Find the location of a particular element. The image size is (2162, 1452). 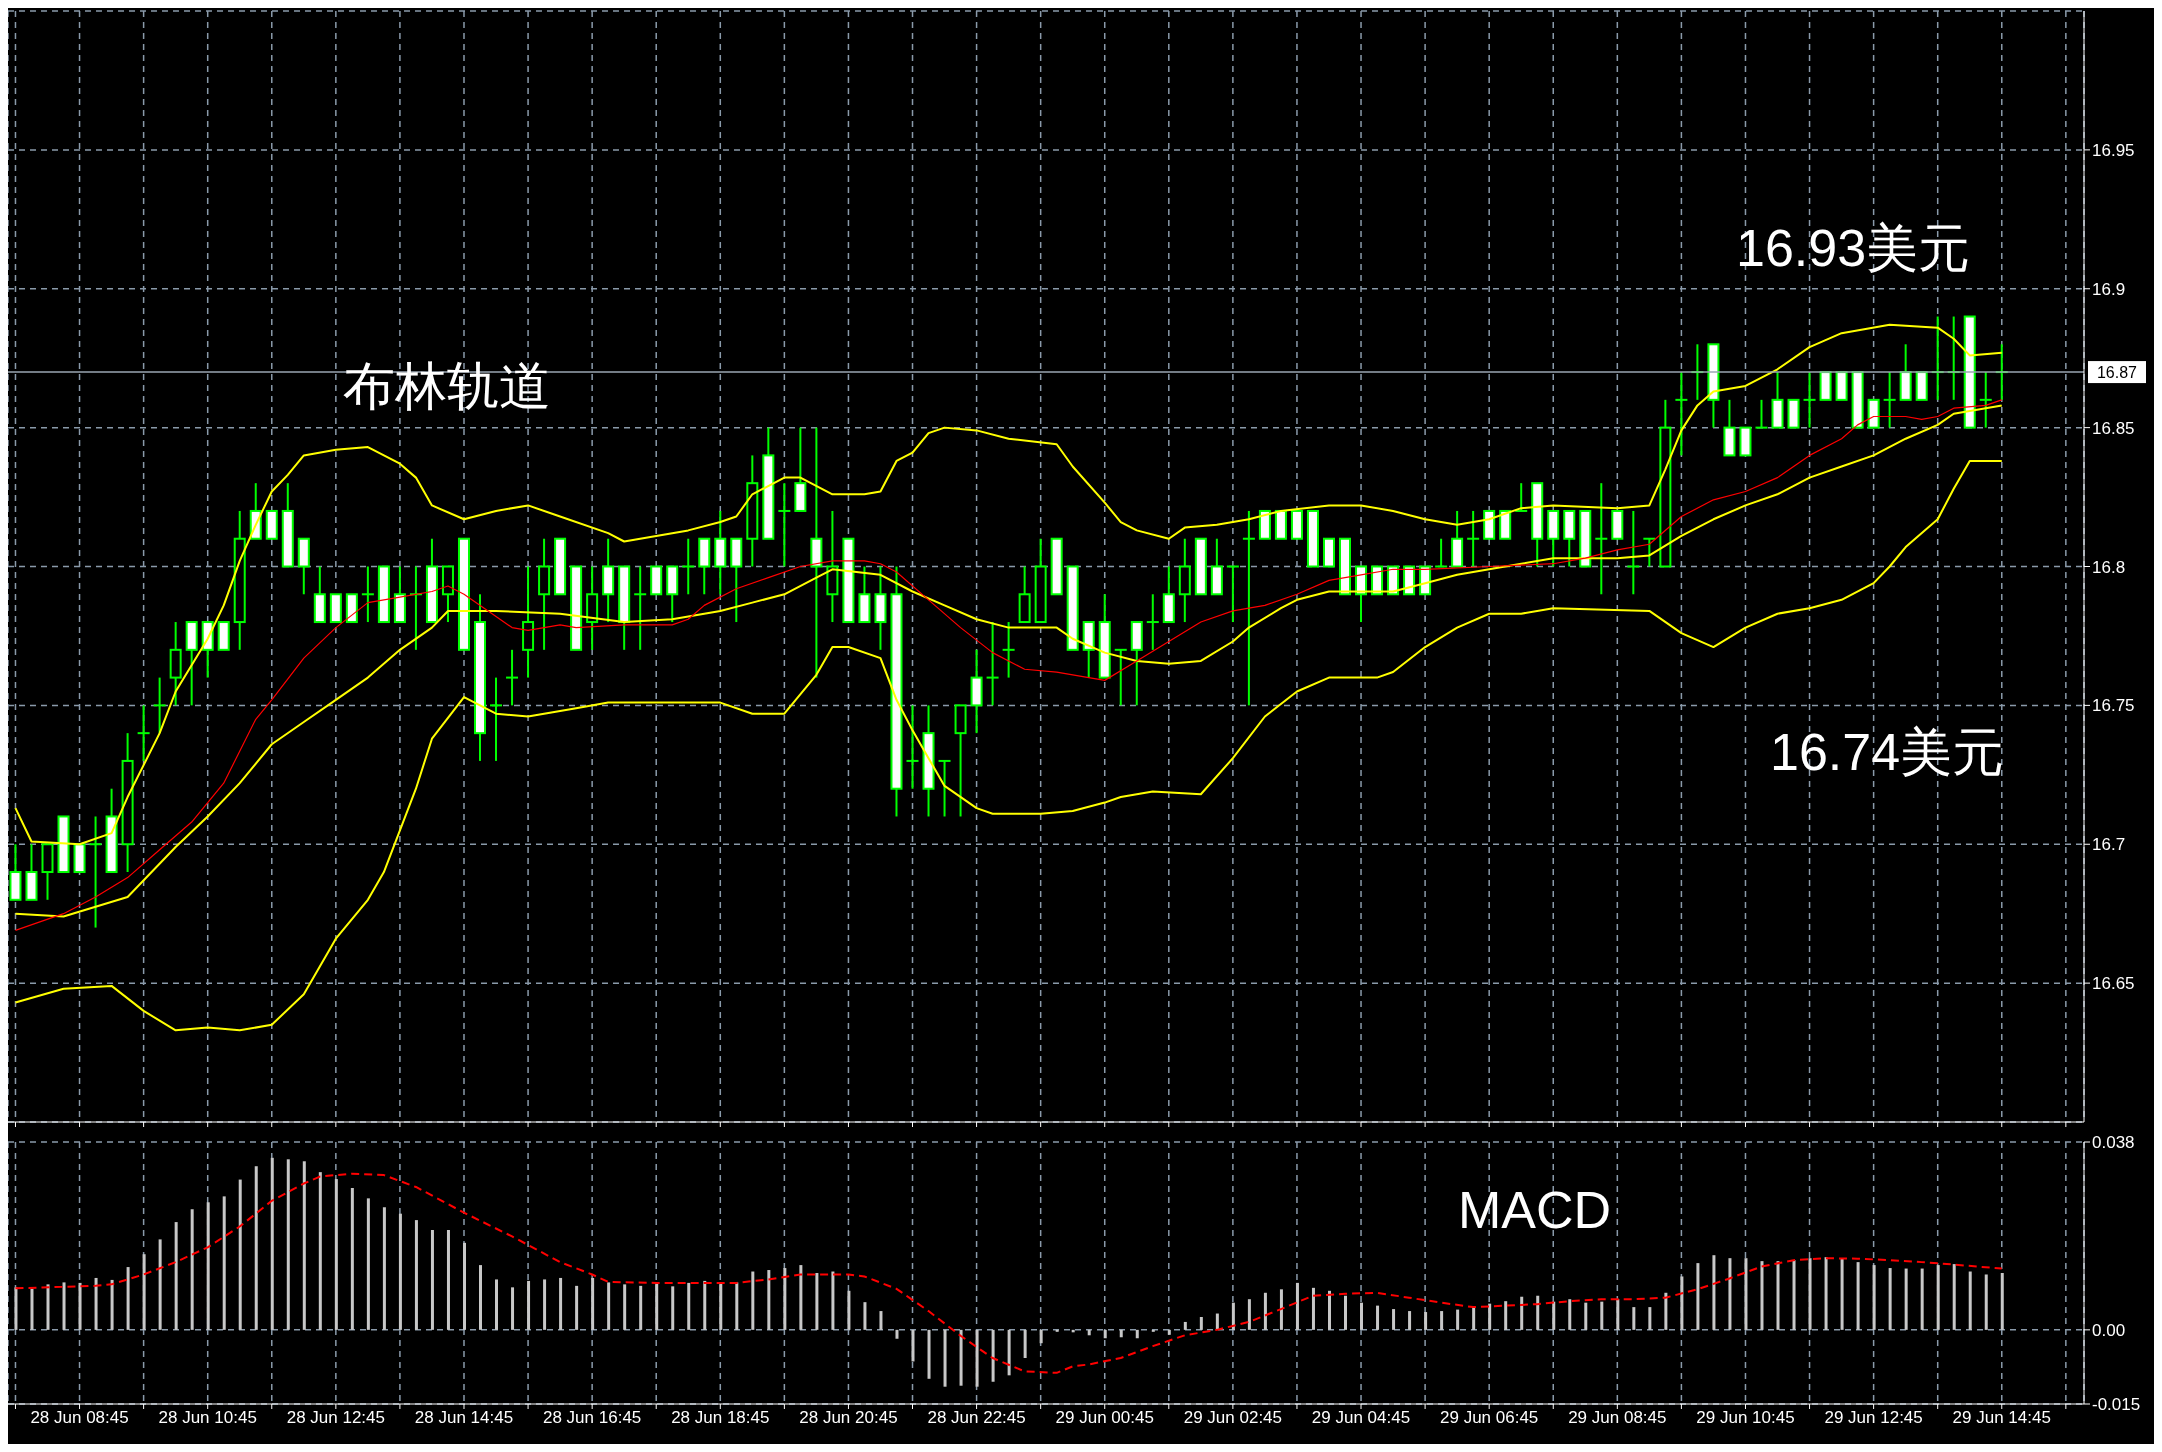

x-tick-label: 28 Jun 12:45 is located at coordinates (335, 1418).